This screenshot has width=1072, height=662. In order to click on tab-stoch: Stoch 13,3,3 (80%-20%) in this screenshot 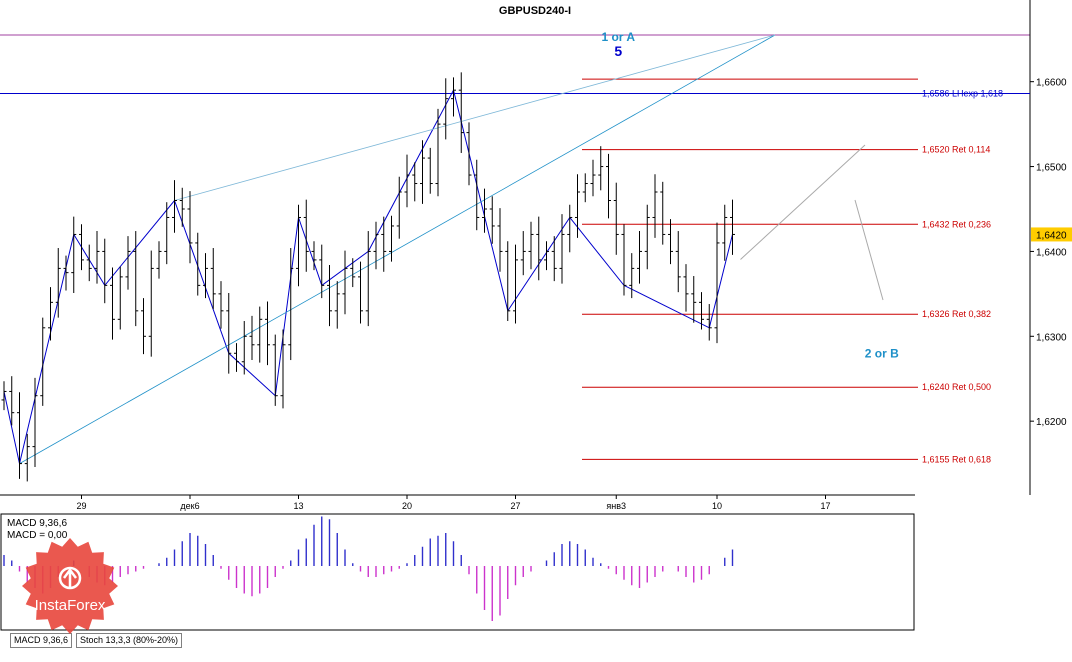, I will do `click(129, 640)`.